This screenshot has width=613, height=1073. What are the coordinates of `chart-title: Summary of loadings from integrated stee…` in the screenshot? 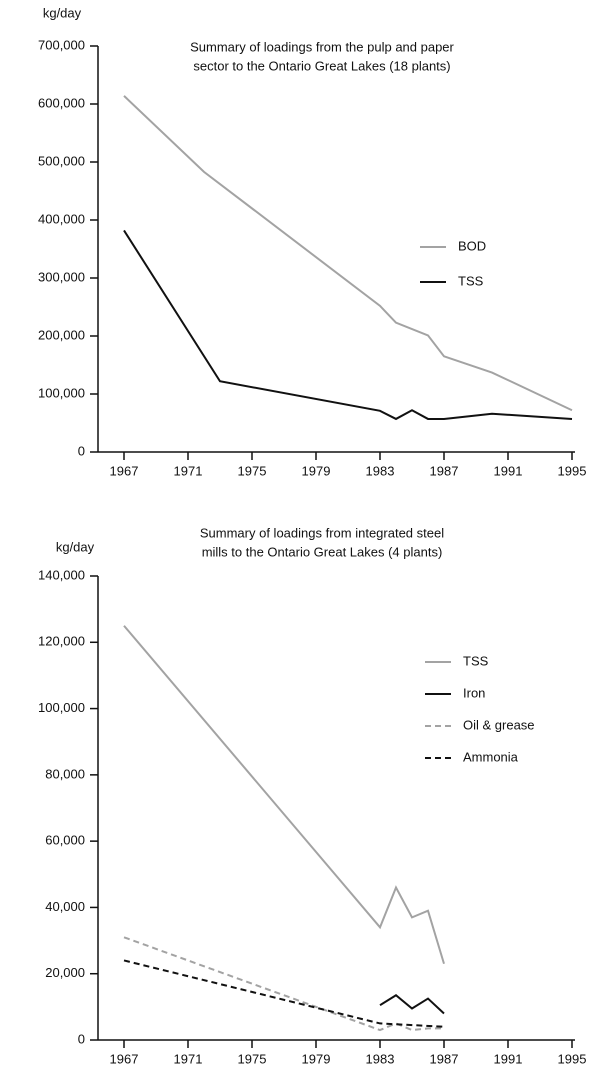 It's located at (322, 532).